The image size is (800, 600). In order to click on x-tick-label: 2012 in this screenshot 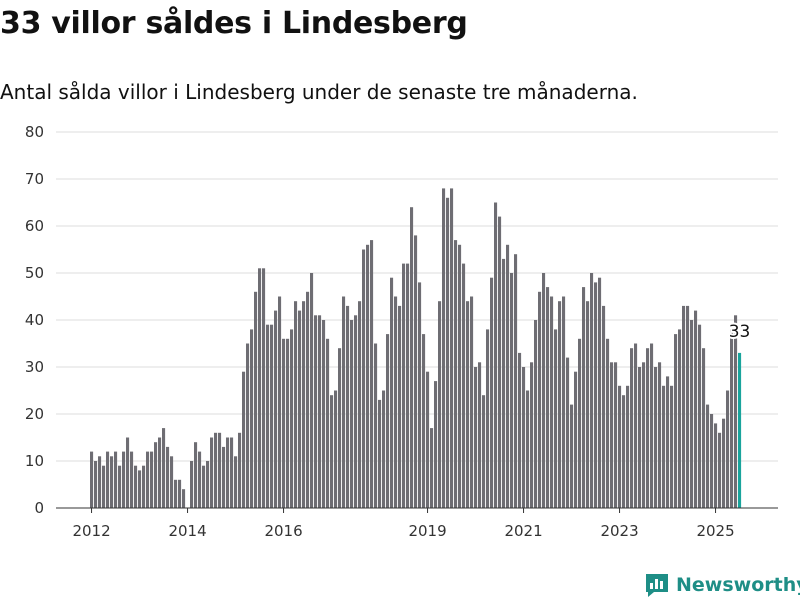, I will do `click(91, 531)`.